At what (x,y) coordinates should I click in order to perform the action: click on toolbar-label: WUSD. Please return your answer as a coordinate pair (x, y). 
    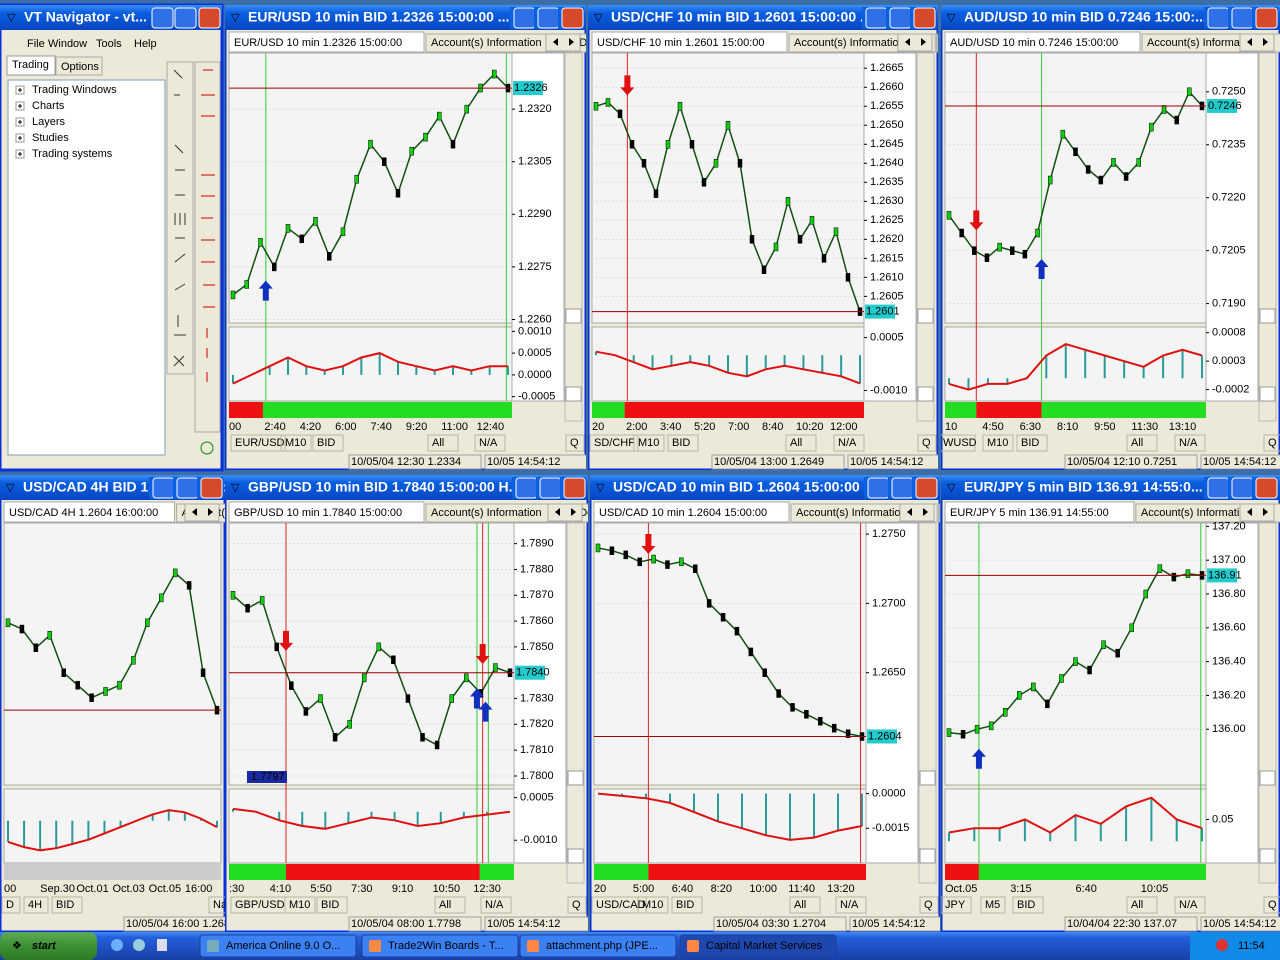
    Looking at the image, I should click on (960, 443).